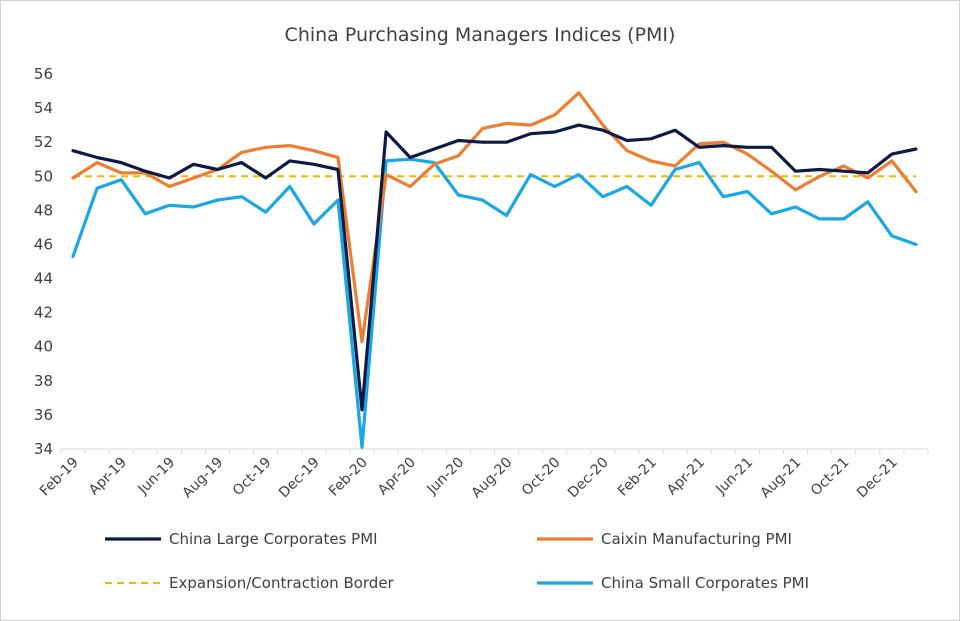  I want to click on y-tick-label: 52, so click(43, 142).